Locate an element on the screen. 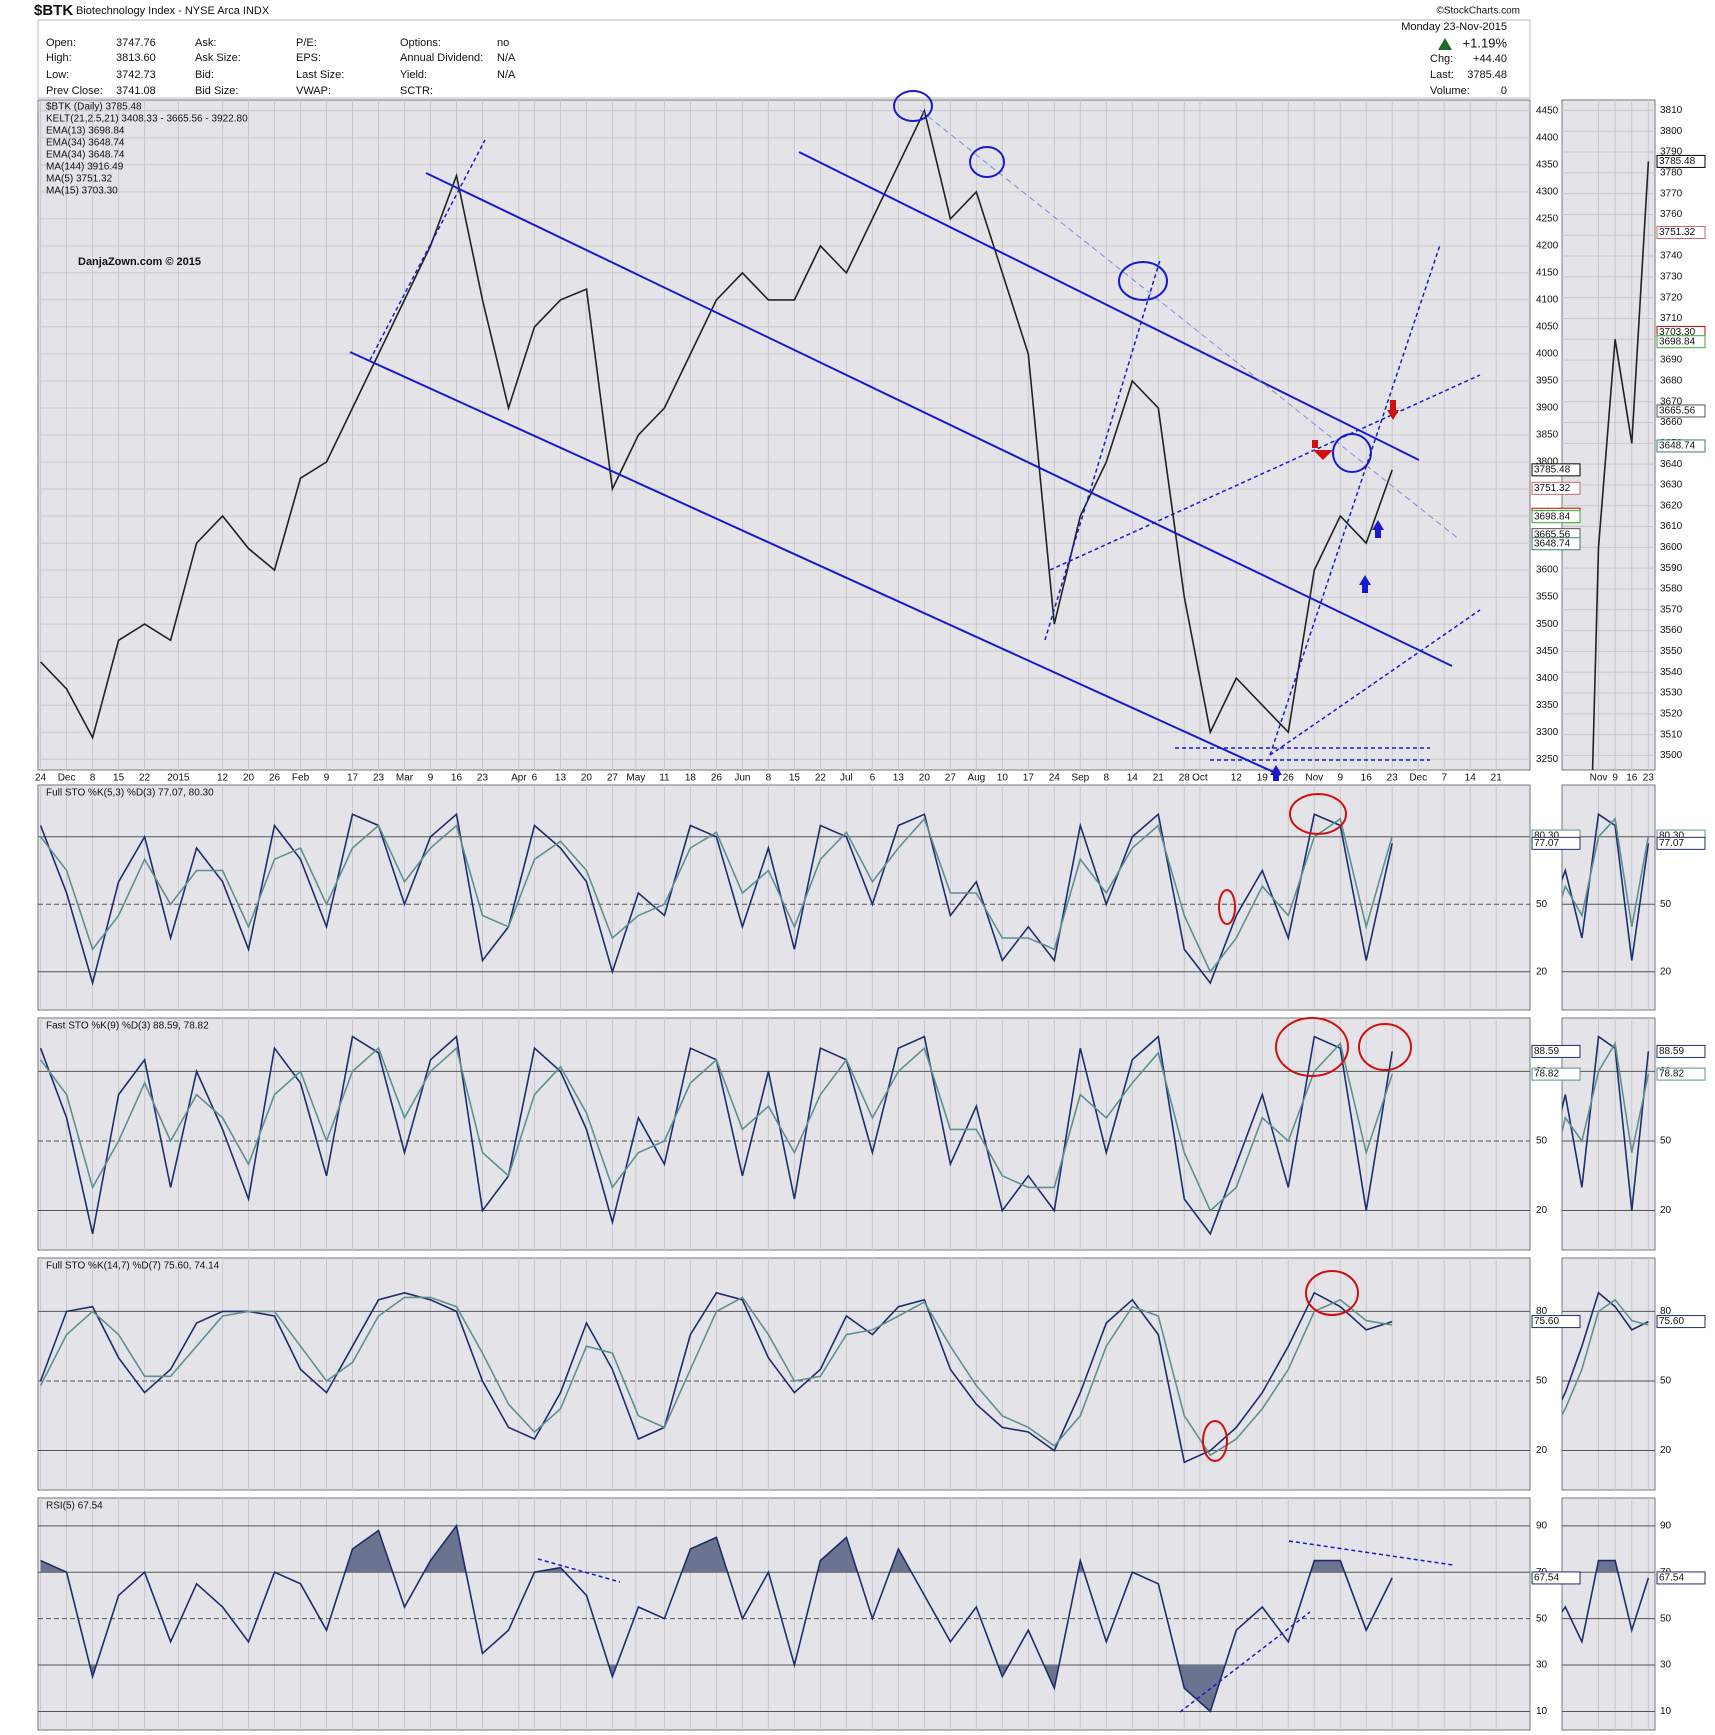  x-tick-label: 8 is located at coordinates (769, 778).